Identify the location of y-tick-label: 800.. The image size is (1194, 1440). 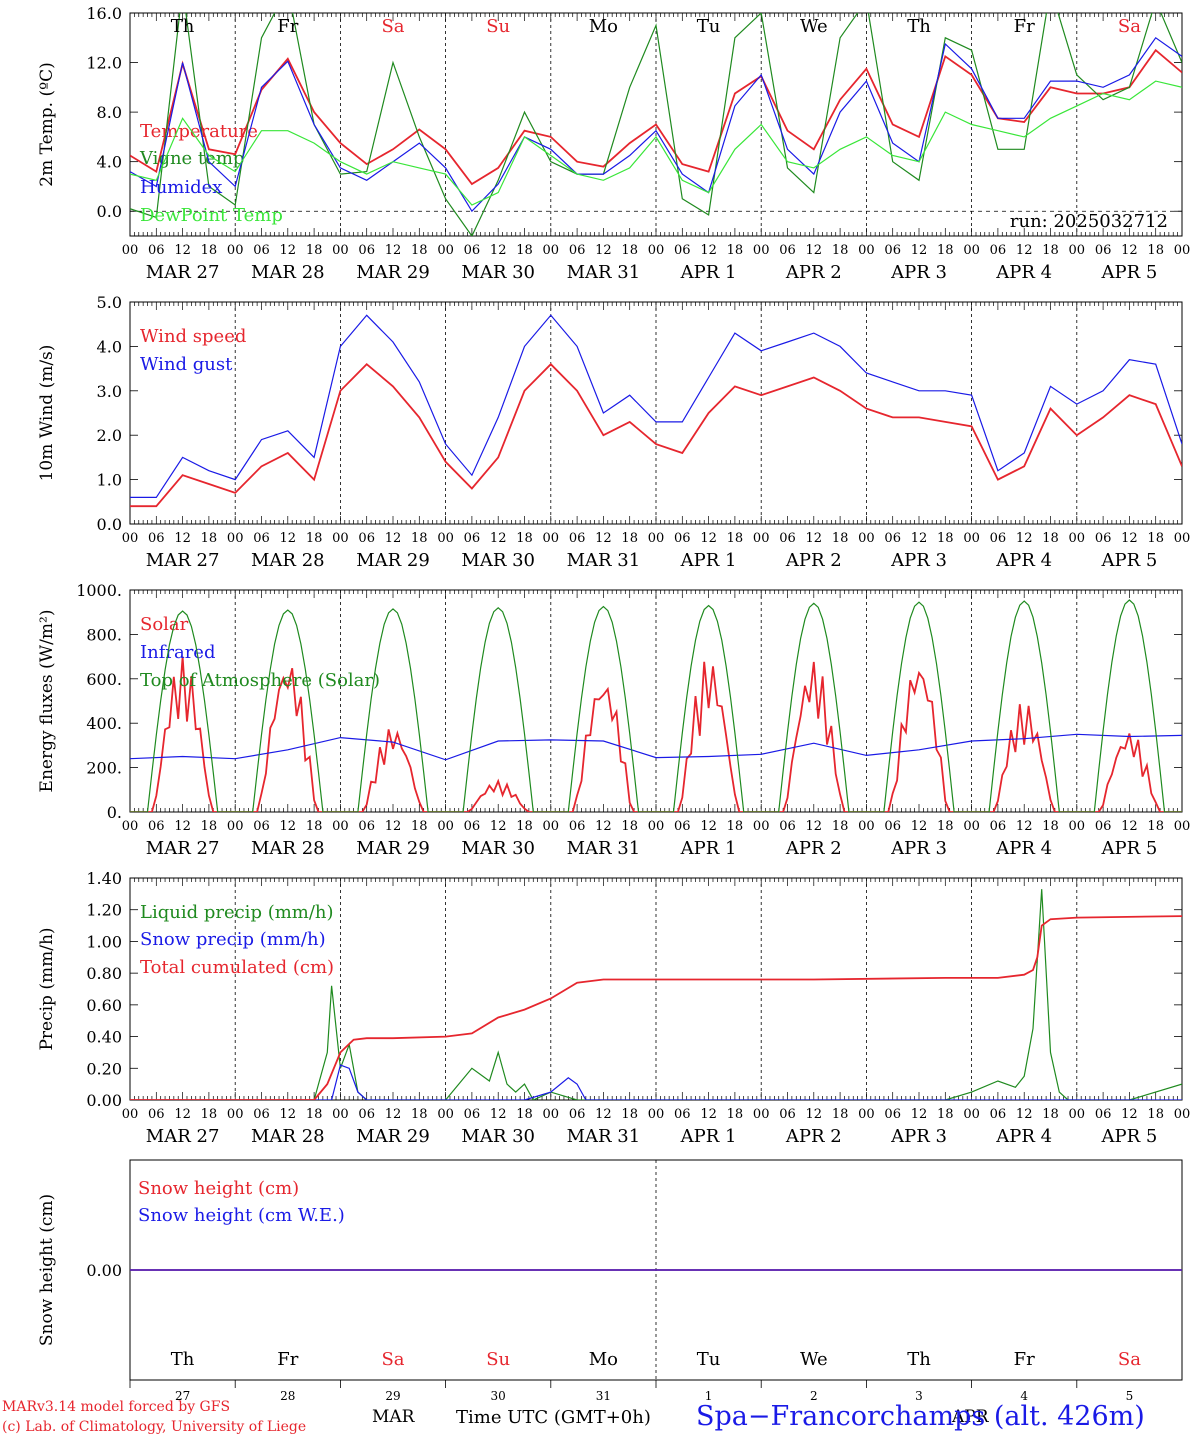
(104, 634).